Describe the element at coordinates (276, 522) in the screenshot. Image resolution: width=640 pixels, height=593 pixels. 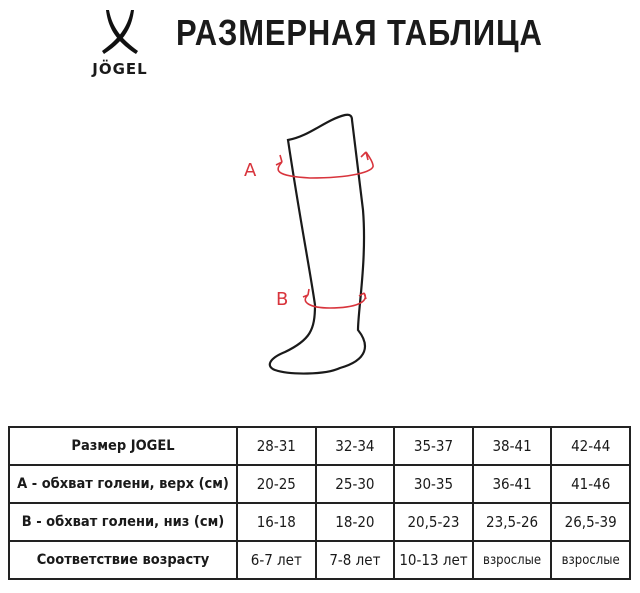
I see `cell: 16-18` at that location.